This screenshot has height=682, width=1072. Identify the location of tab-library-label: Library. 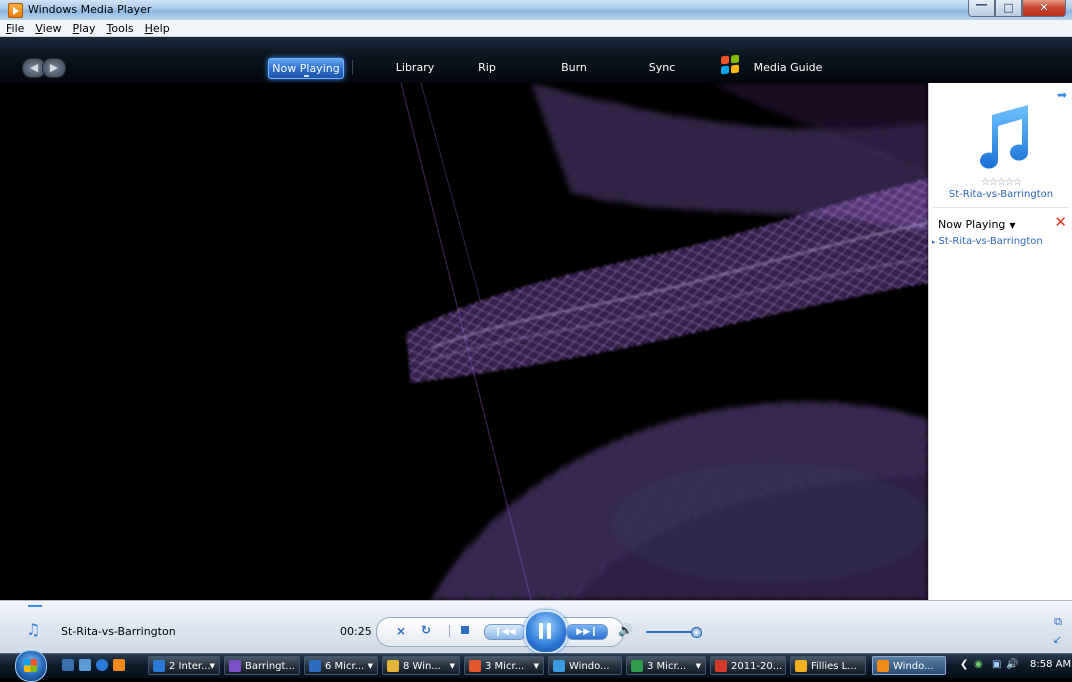
(415, 67).